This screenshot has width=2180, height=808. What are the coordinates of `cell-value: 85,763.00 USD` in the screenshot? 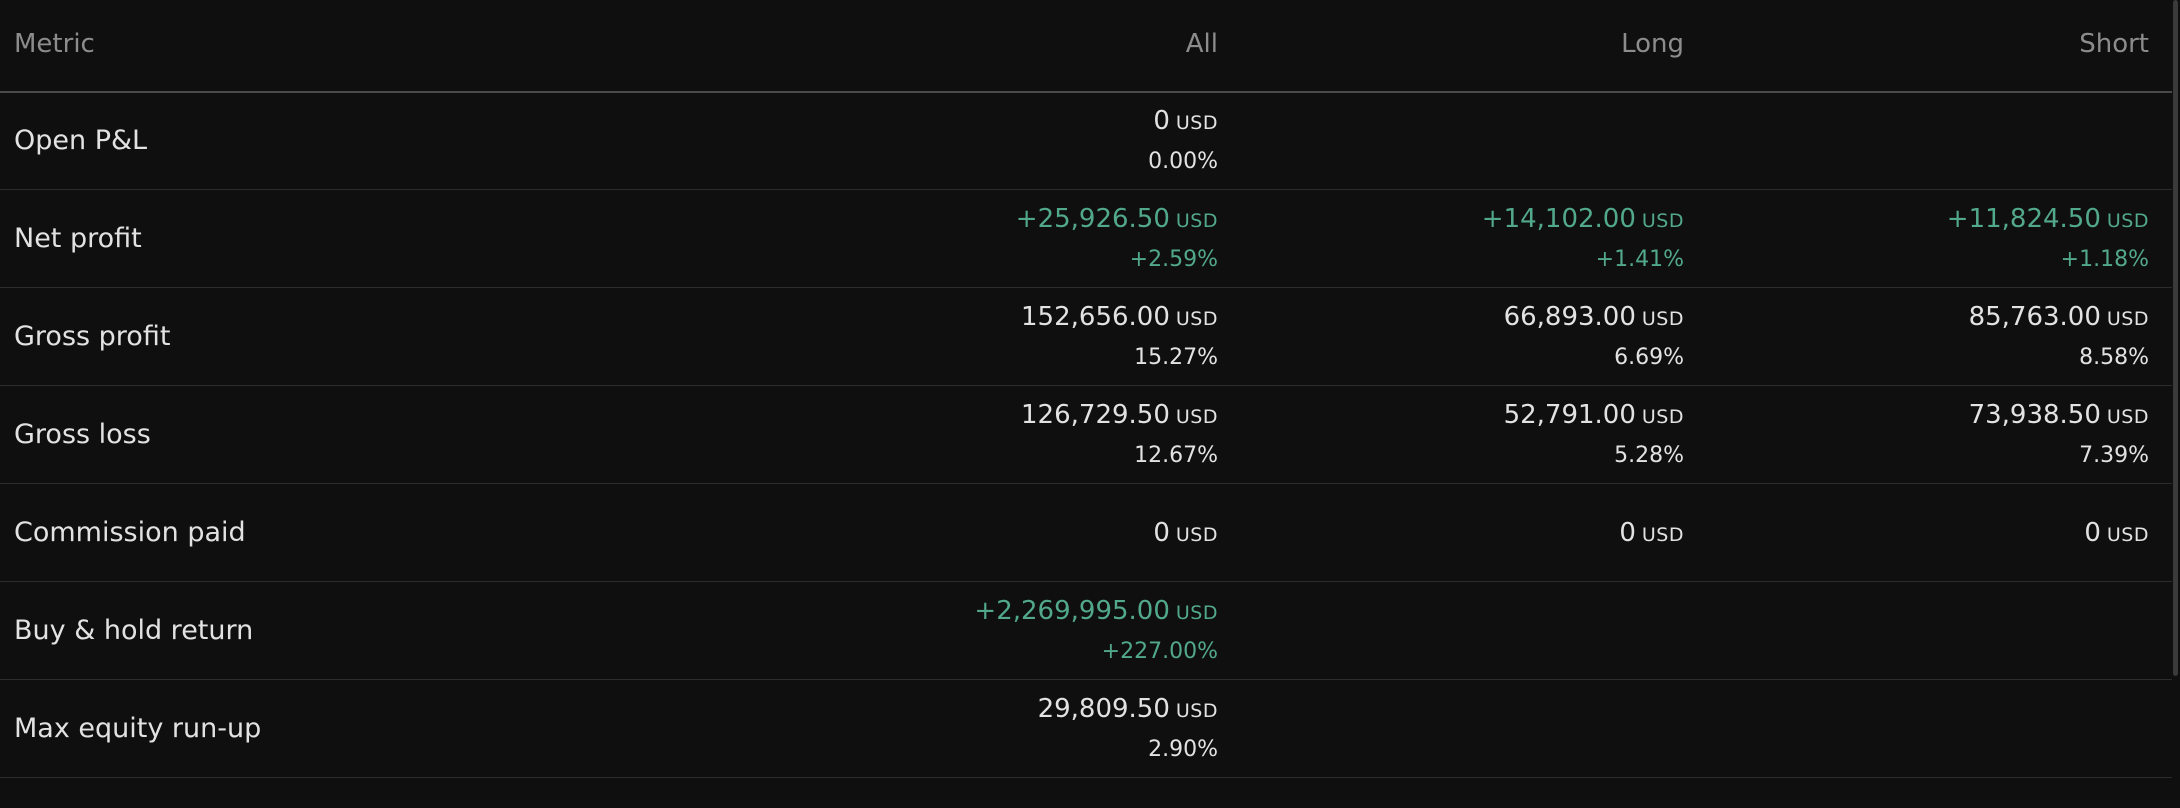 It's located at (2059, 318).